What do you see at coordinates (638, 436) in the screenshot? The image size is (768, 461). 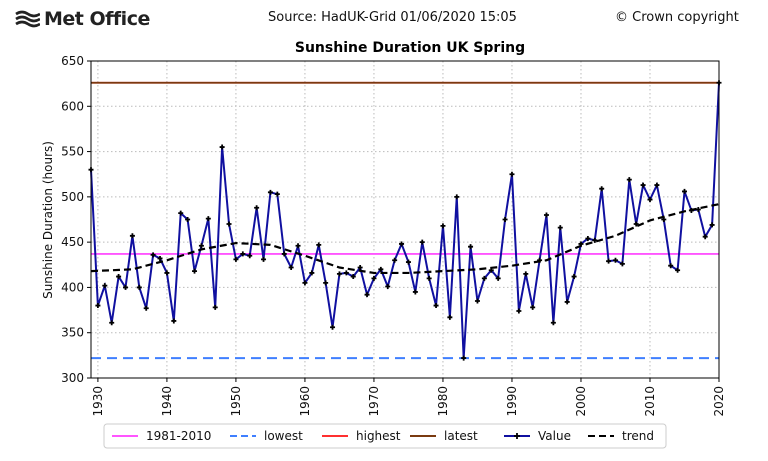 I see `legend-label-trend: trend` at bounding box center [638, 436].